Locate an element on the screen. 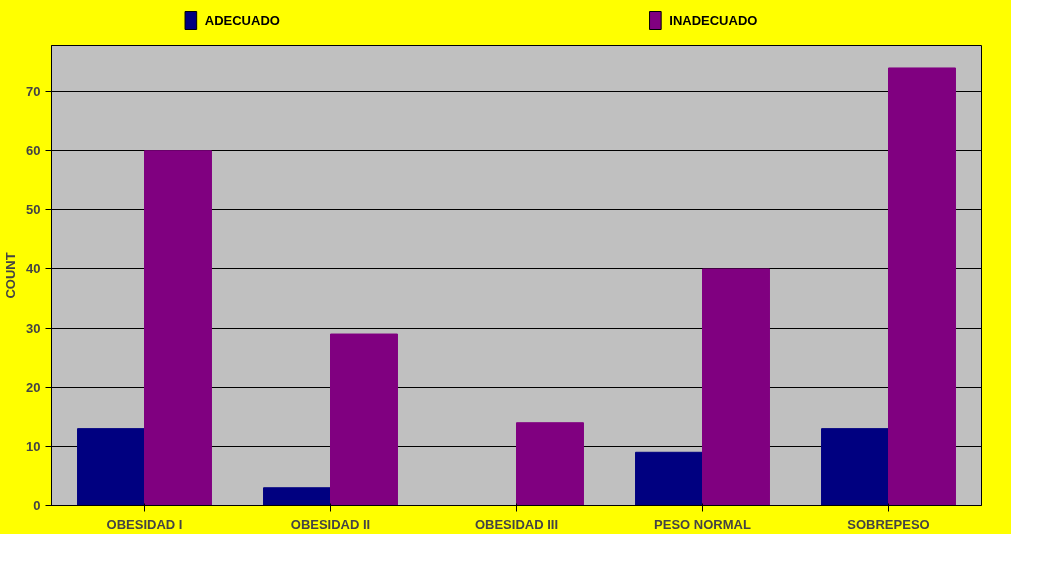 Image resolution: width=1044 pixels, height=583 pixels. y-axis-title: COUNT is located at coordinates (11, 275).